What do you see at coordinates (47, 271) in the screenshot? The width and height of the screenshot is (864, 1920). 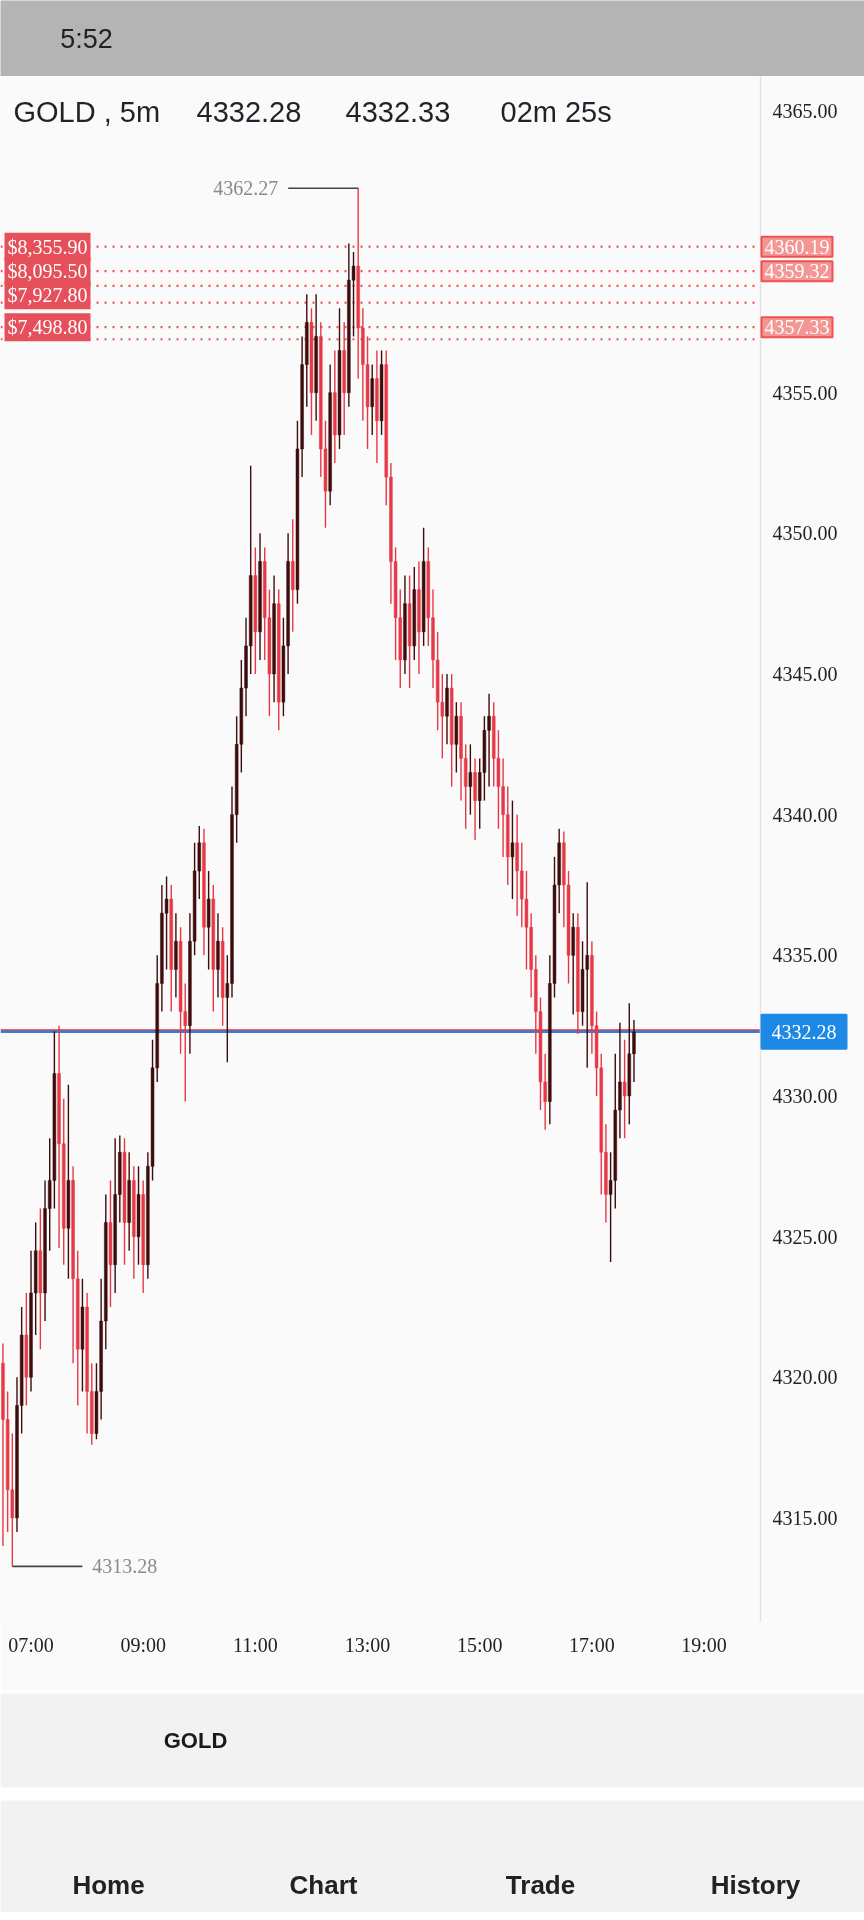 I see `annotation: $8,095.50` at bounding box center [47, 271].